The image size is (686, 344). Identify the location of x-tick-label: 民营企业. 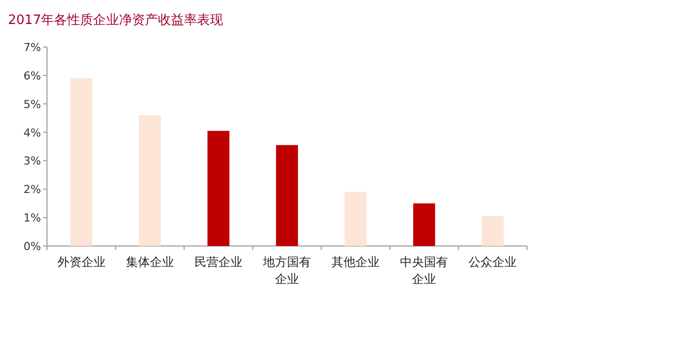
(218, 262).